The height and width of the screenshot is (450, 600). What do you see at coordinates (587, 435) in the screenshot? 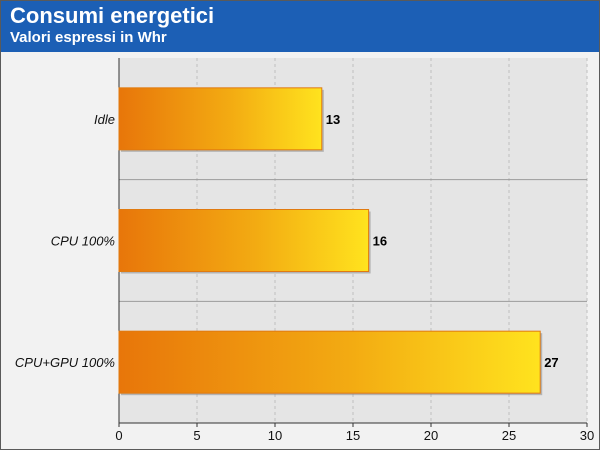
I see `x-tick-label-6: 30` at bounding box center [587, 435].